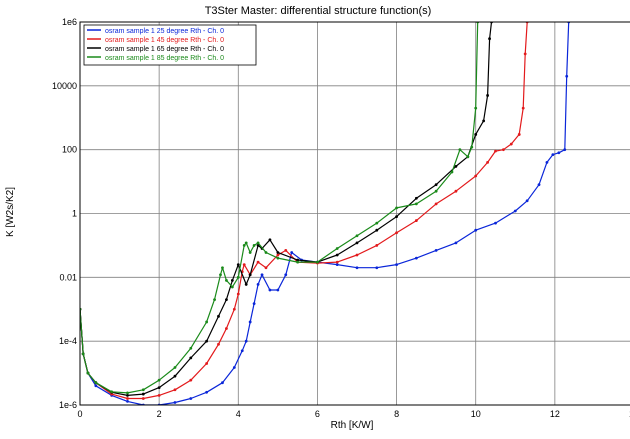  Describe the element at coordinates (69, 22) in the screenshot. I see `y-tick-label: 1e6` at that location.